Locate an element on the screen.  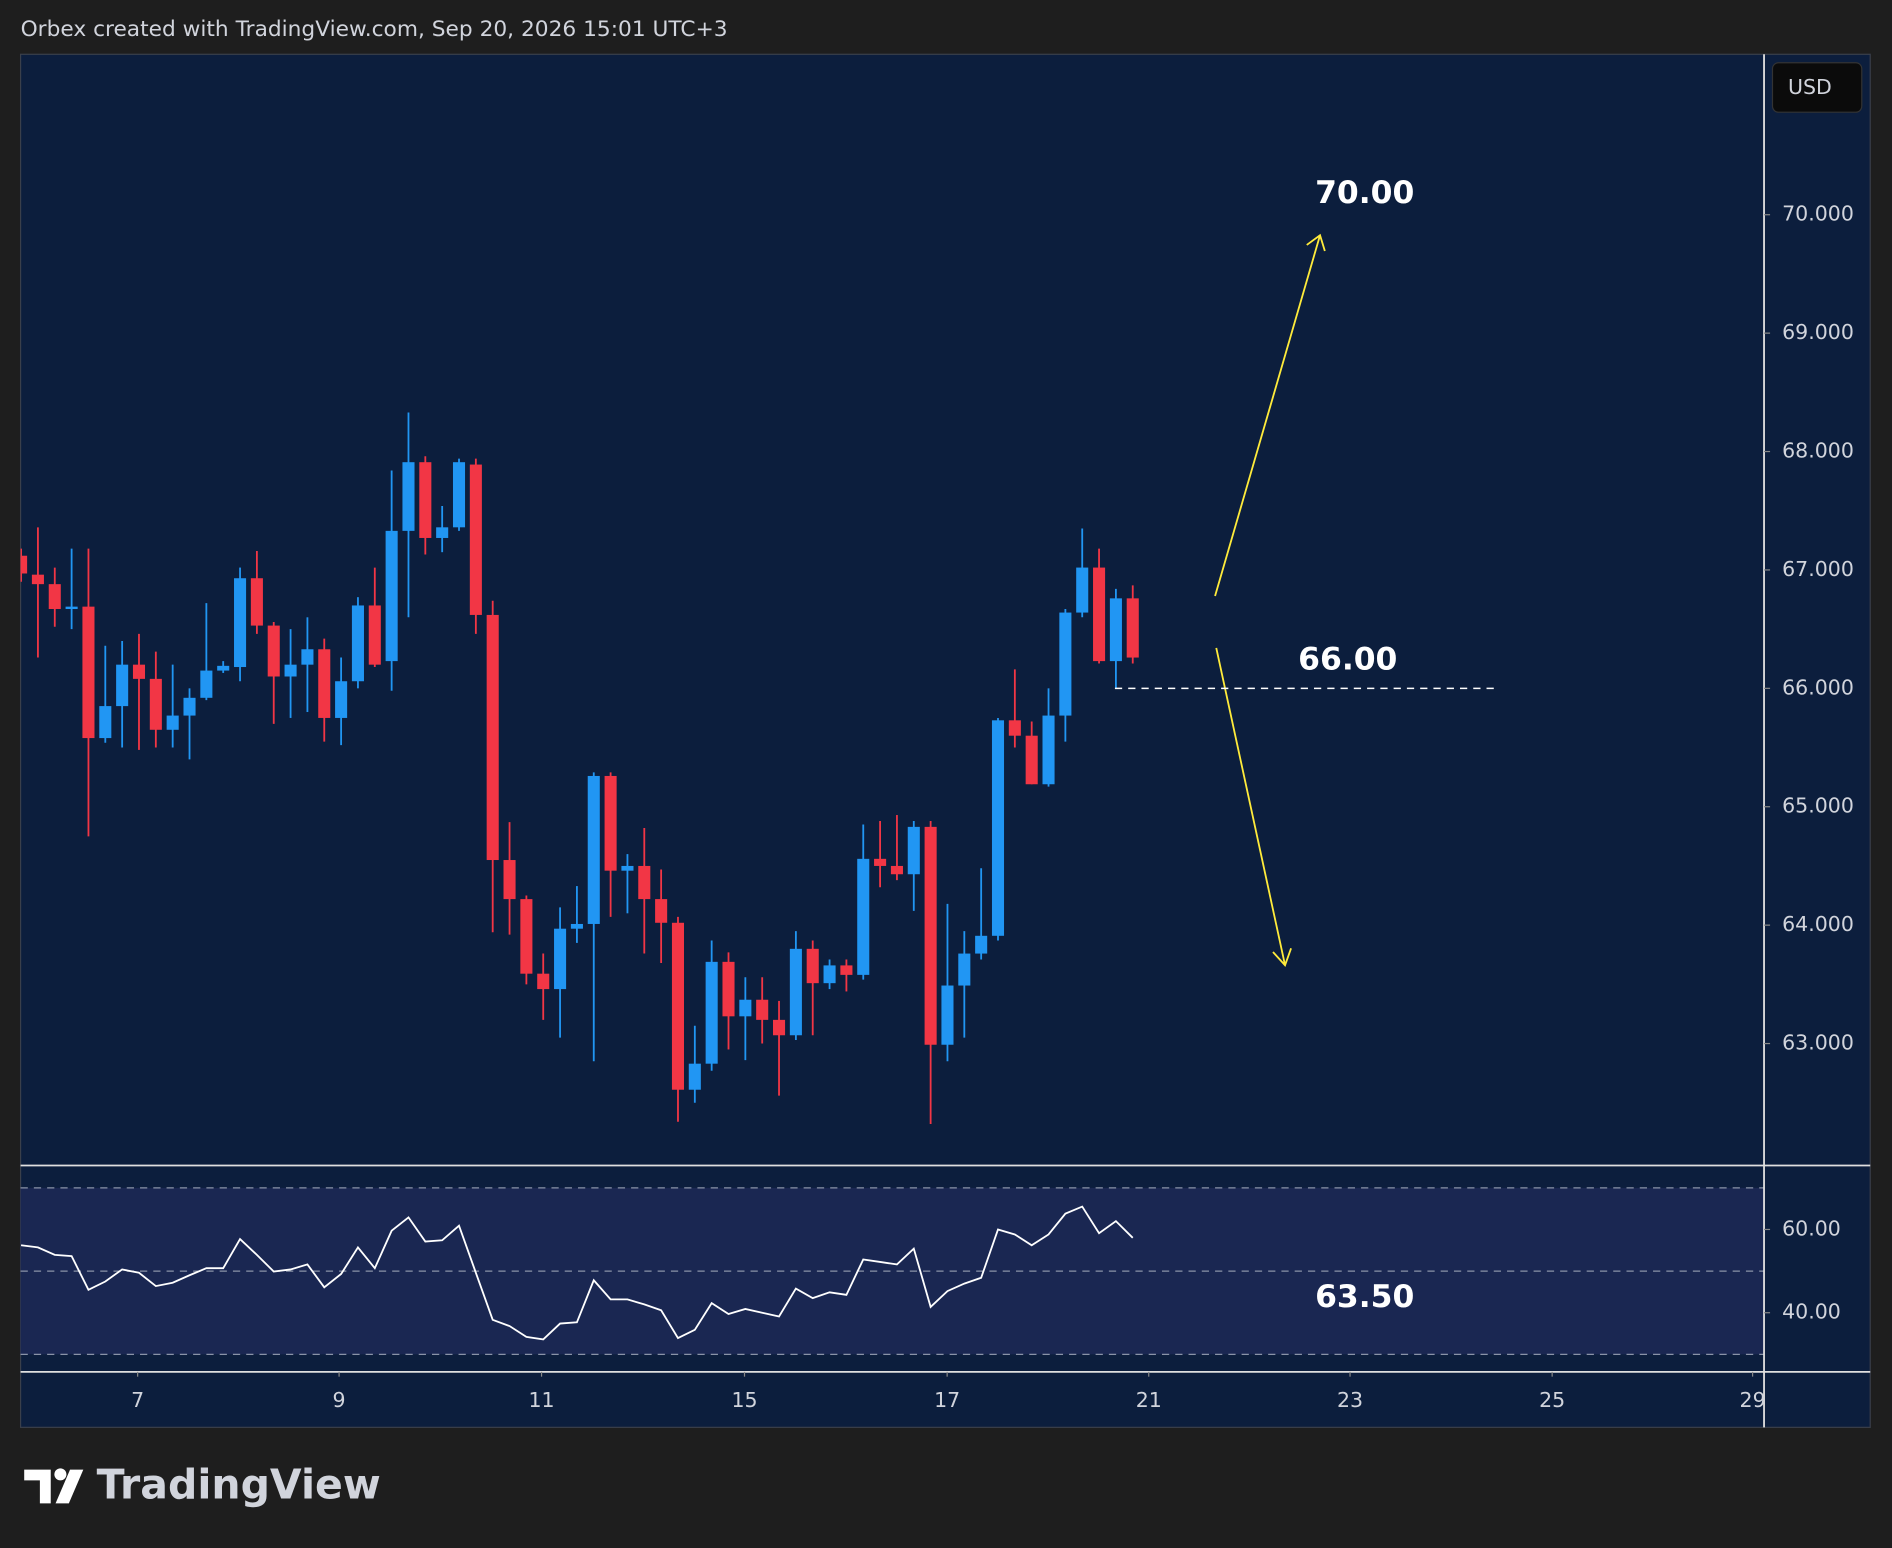
arrow-up is located at coordinates (1267, 416).